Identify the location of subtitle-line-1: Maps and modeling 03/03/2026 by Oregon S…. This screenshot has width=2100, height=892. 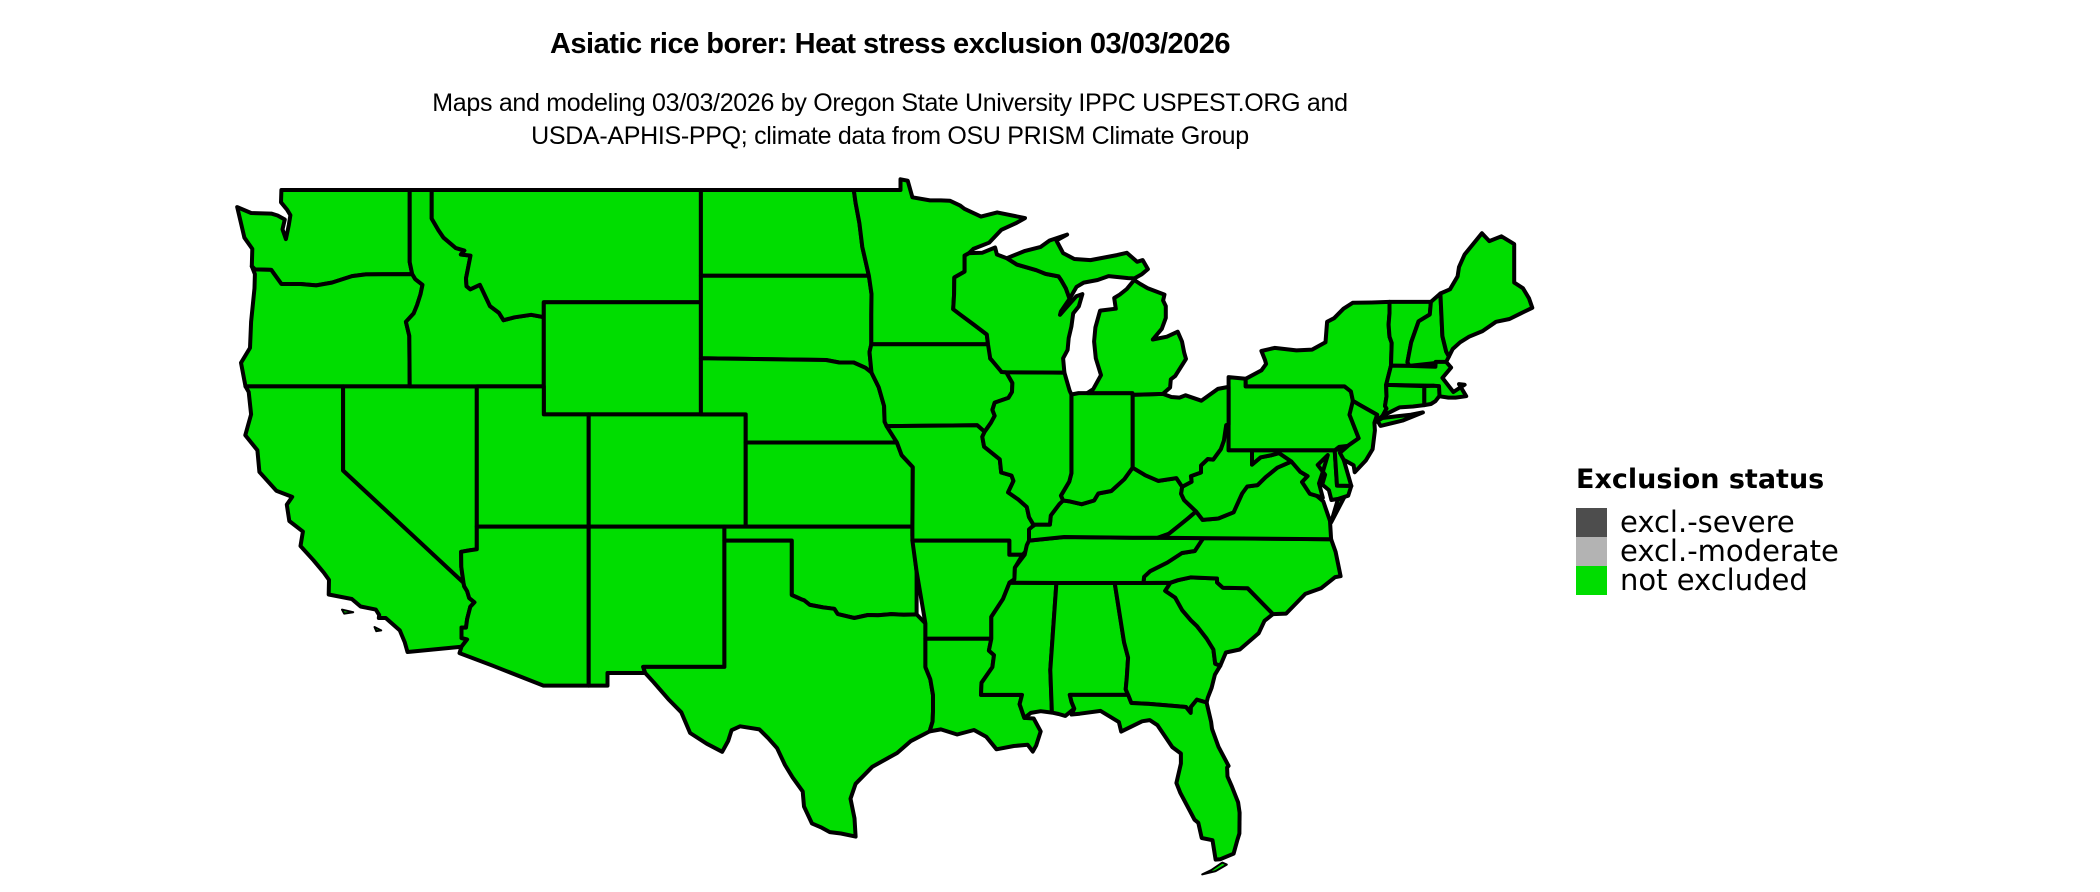
(890, 103).